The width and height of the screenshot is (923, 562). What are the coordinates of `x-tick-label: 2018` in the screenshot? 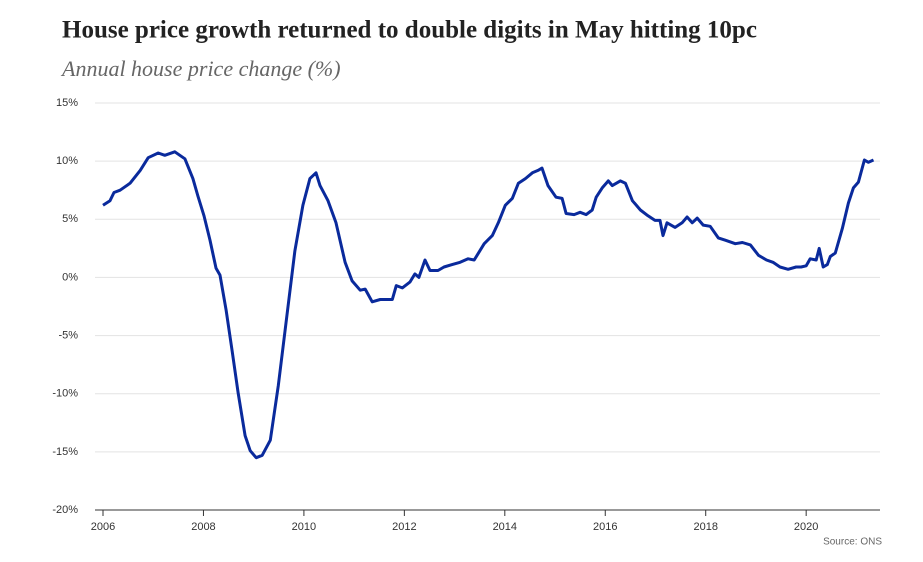 It's located at (705, 527).